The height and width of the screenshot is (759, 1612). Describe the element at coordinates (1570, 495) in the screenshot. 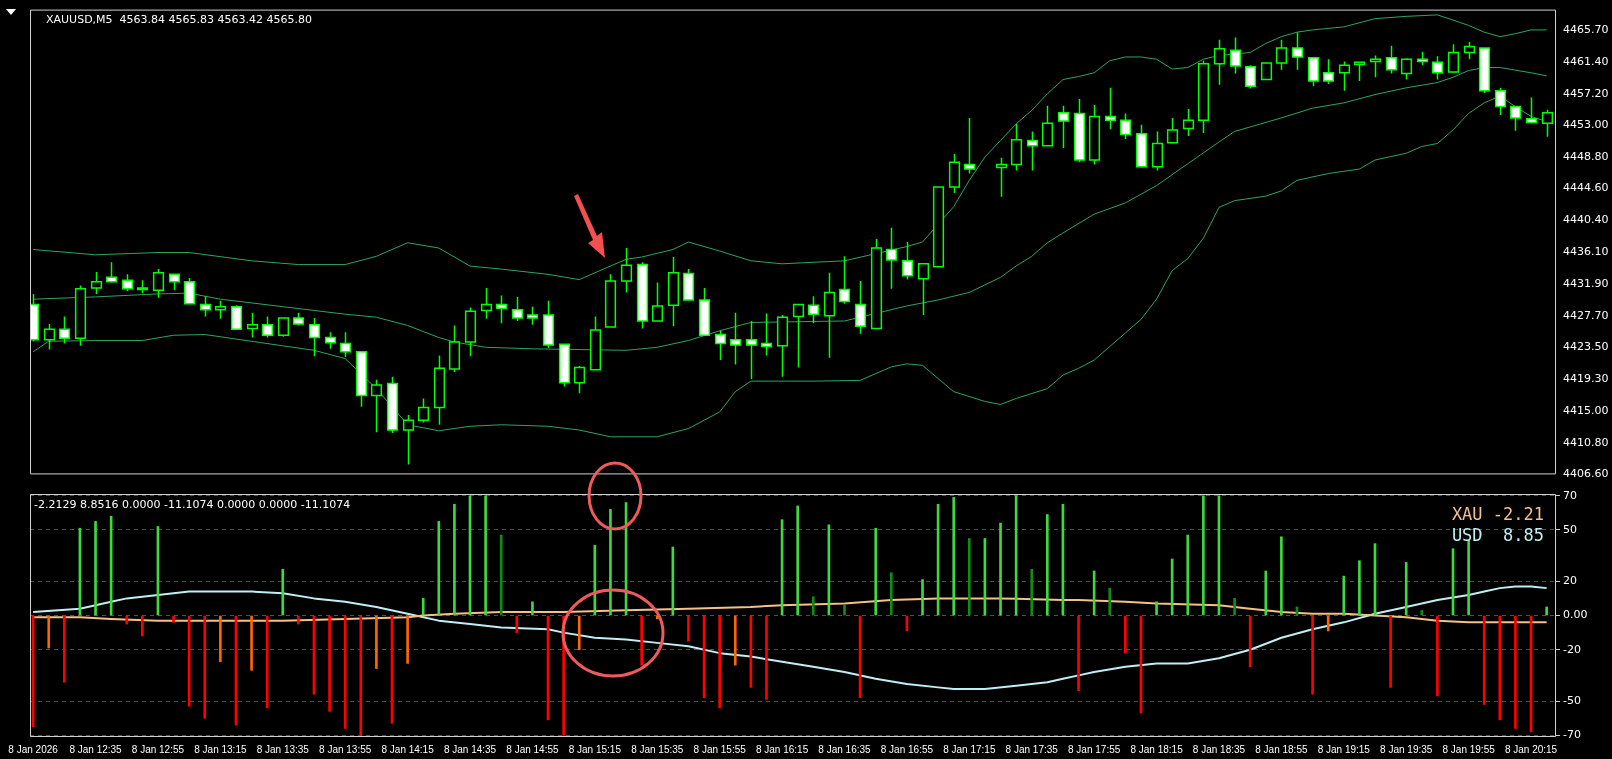

I see `y-tick-label: 70` at that location.